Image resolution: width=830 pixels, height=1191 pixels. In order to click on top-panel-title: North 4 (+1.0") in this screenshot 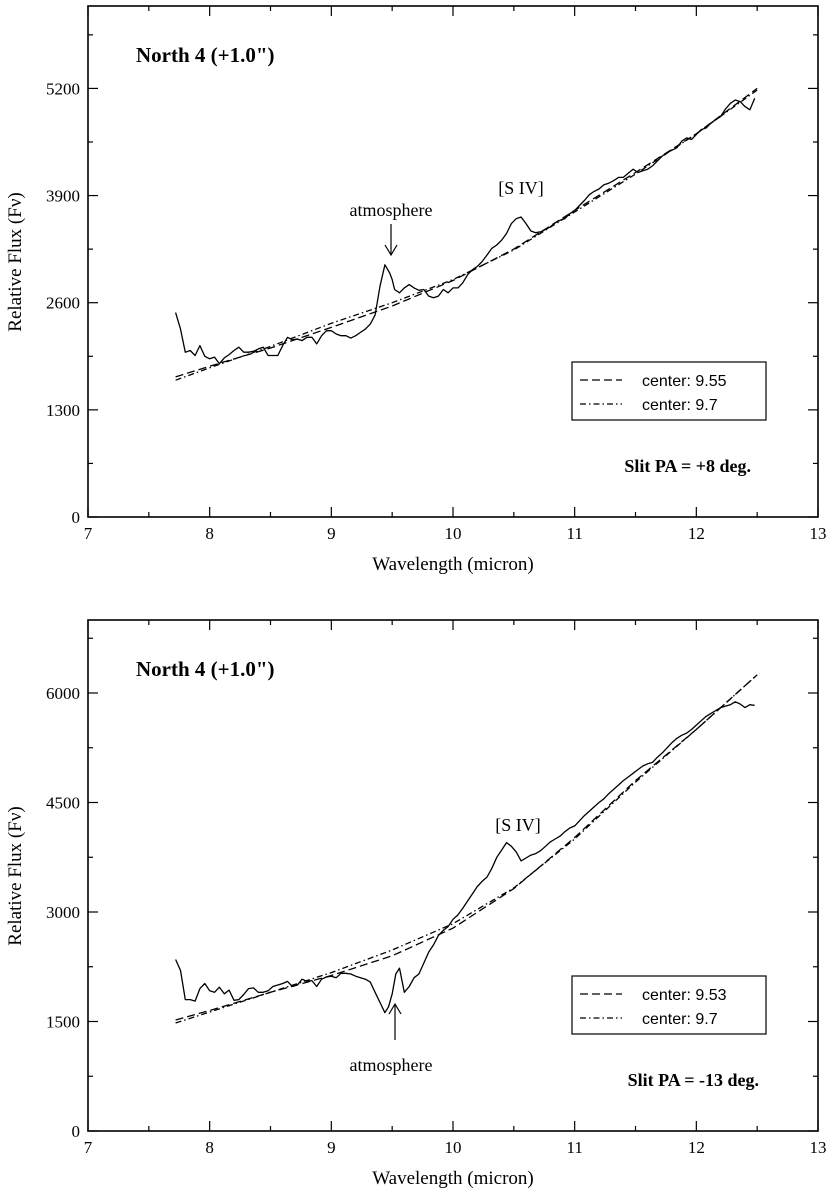, I will do `click(205, 55)`.